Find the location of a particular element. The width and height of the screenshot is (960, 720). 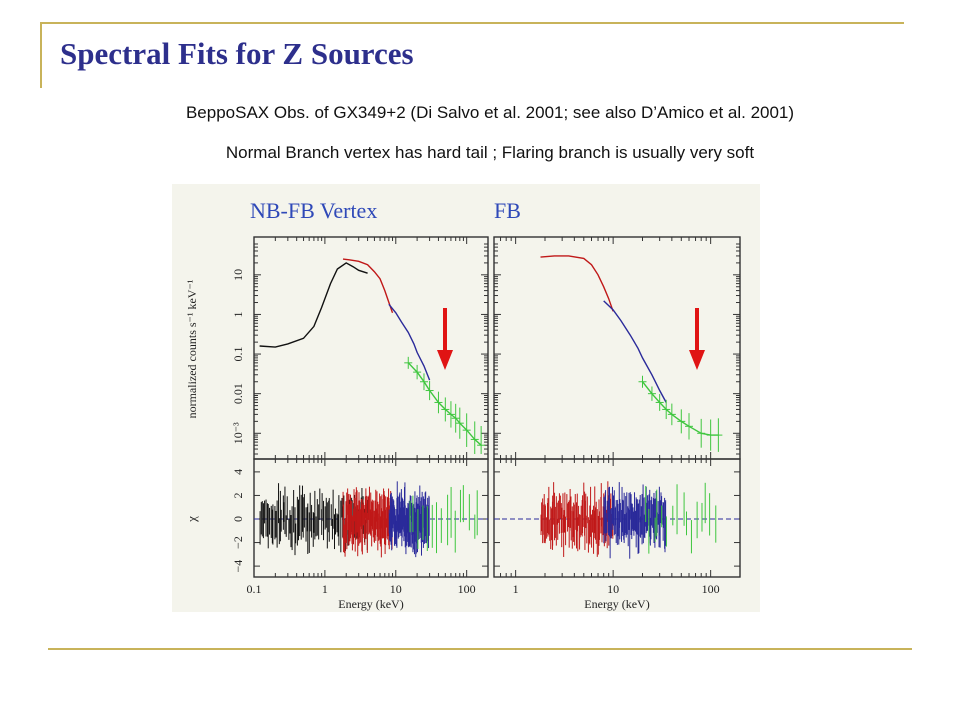

panel-title-left: NB-FB Vertex is located at coordinates (313, 210).